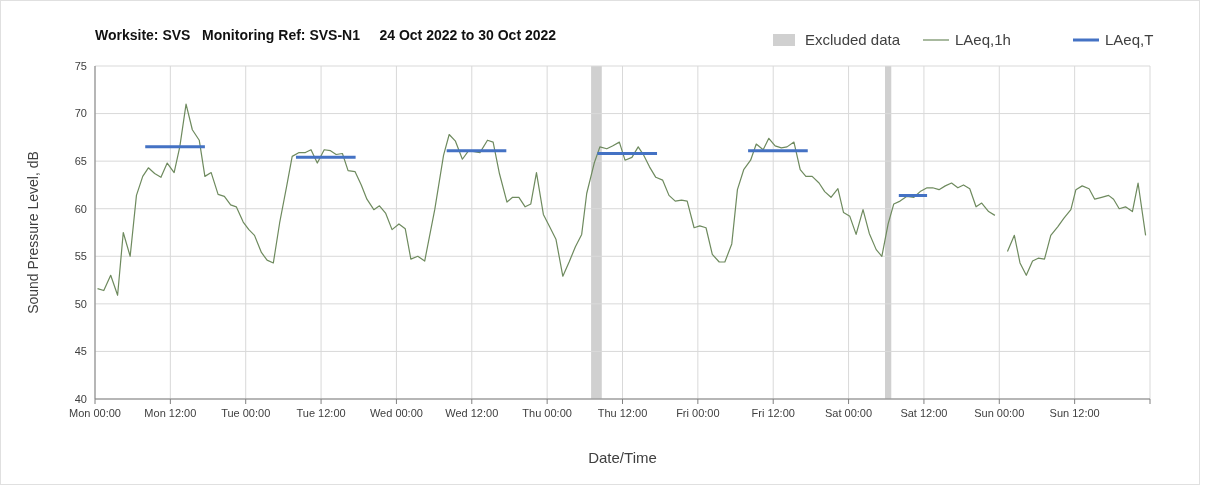 This screenshot has height=493, width=1208. I want to click on y-tick-label: 45, so click(80, 351).